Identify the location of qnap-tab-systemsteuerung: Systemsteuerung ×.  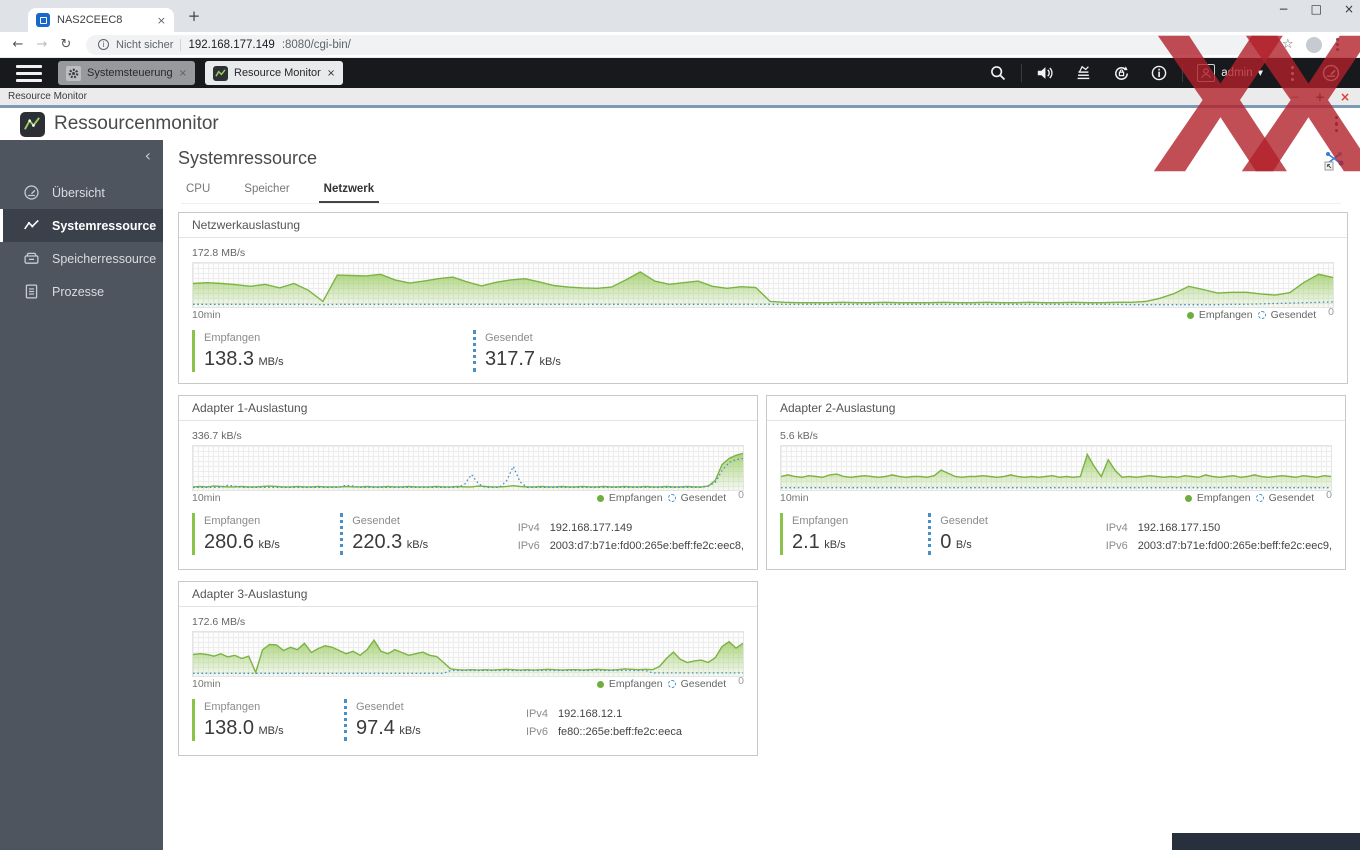
(126, 73).